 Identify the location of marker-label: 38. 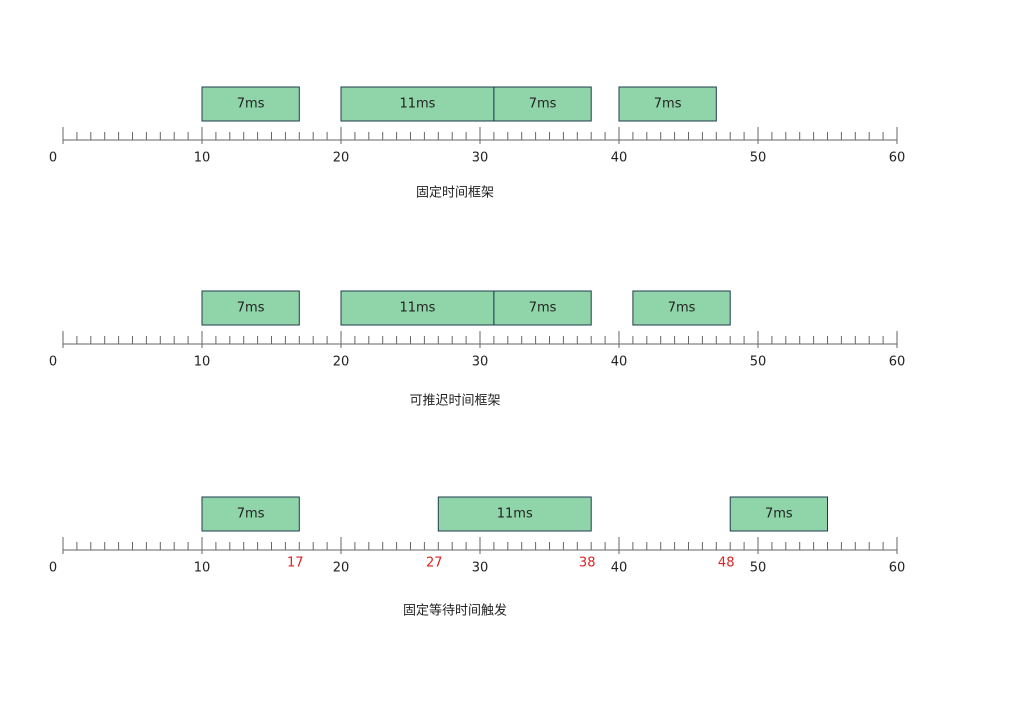
(587, 563).